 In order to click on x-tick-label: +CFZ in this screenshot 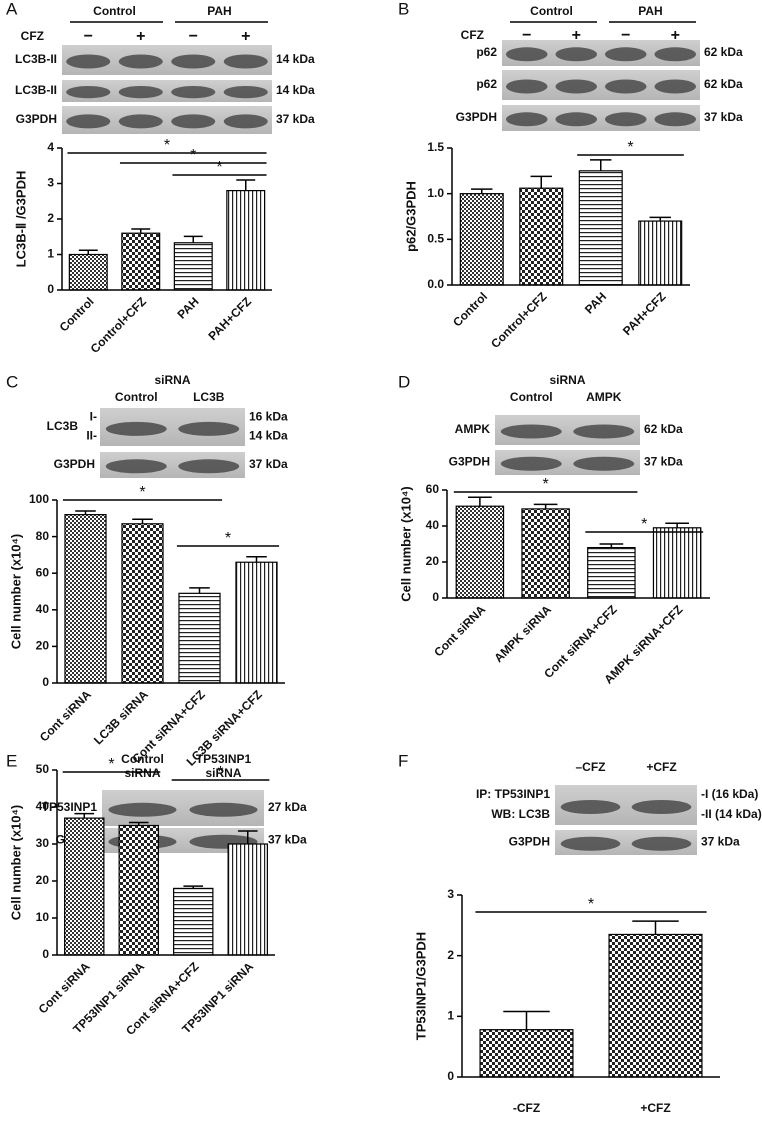, I will do `click(655, 1108)`.